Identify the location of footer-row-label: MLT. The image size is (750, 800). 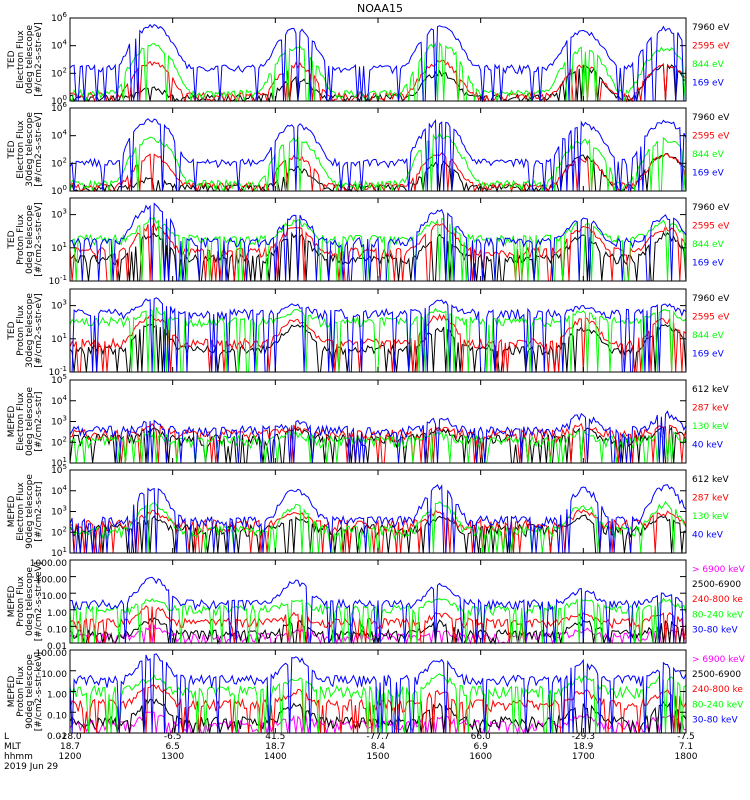
(13, 747).